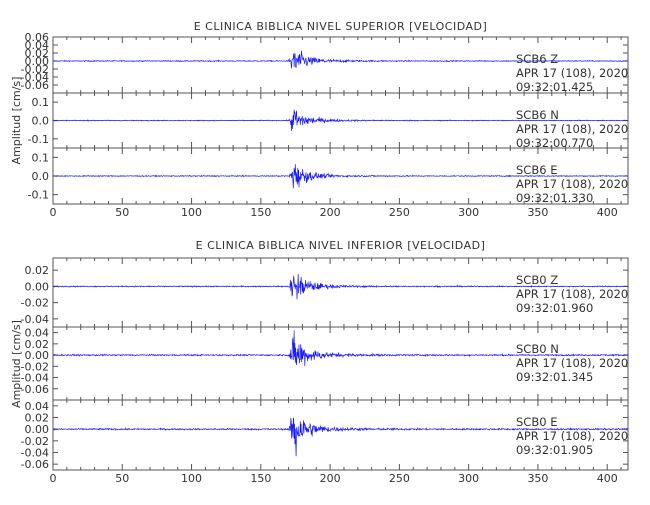  I want to click on record-time: 09:32:01.425, so click(554, 87).